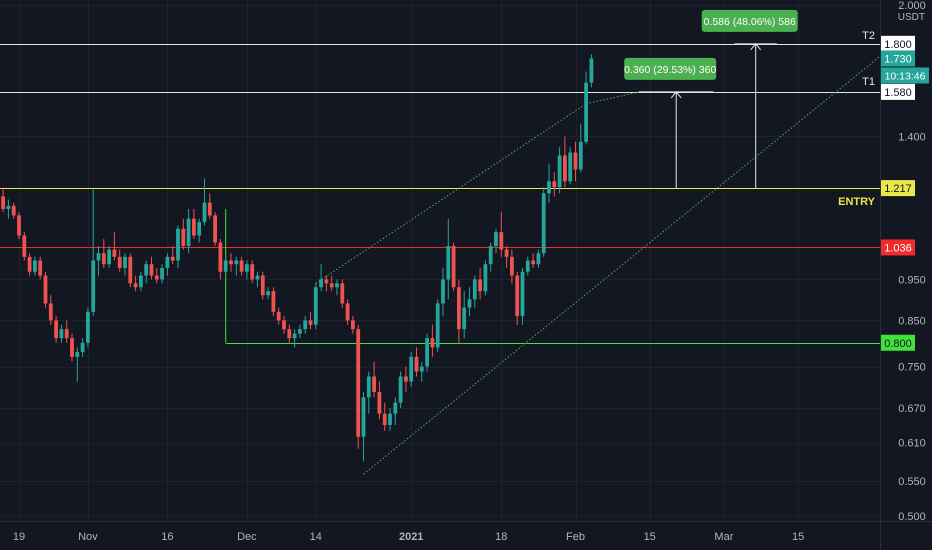 The image size is (932, 550). What do you see at coordinates (912, 444) in the screenshot?
I see `y-tick-label: 0.610` at bounding box center [912, 444].